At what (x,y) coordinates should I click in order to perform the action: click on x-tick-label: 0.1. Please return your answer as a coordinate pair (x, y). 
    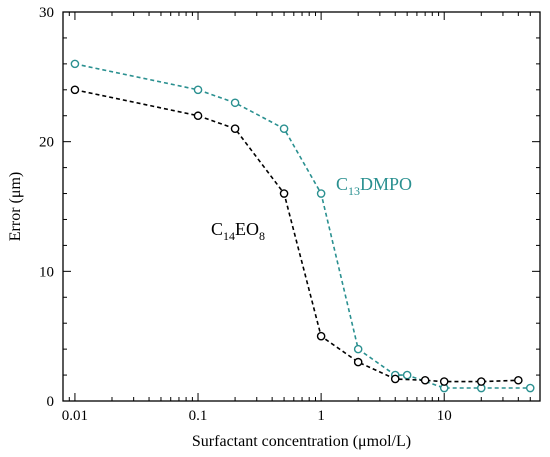
    Looking at the image, I should click on (198, 416).